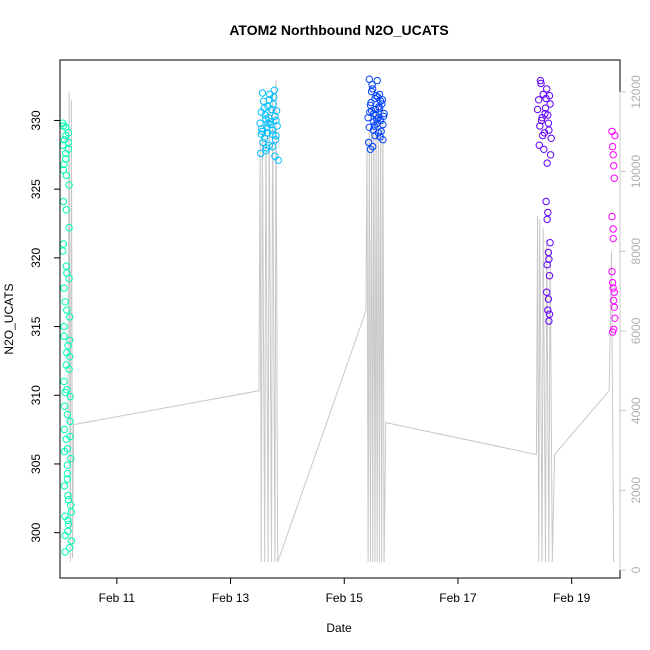  I want to click on y-axis: 300 305 310 315 320 325 330, so click(45, 326).